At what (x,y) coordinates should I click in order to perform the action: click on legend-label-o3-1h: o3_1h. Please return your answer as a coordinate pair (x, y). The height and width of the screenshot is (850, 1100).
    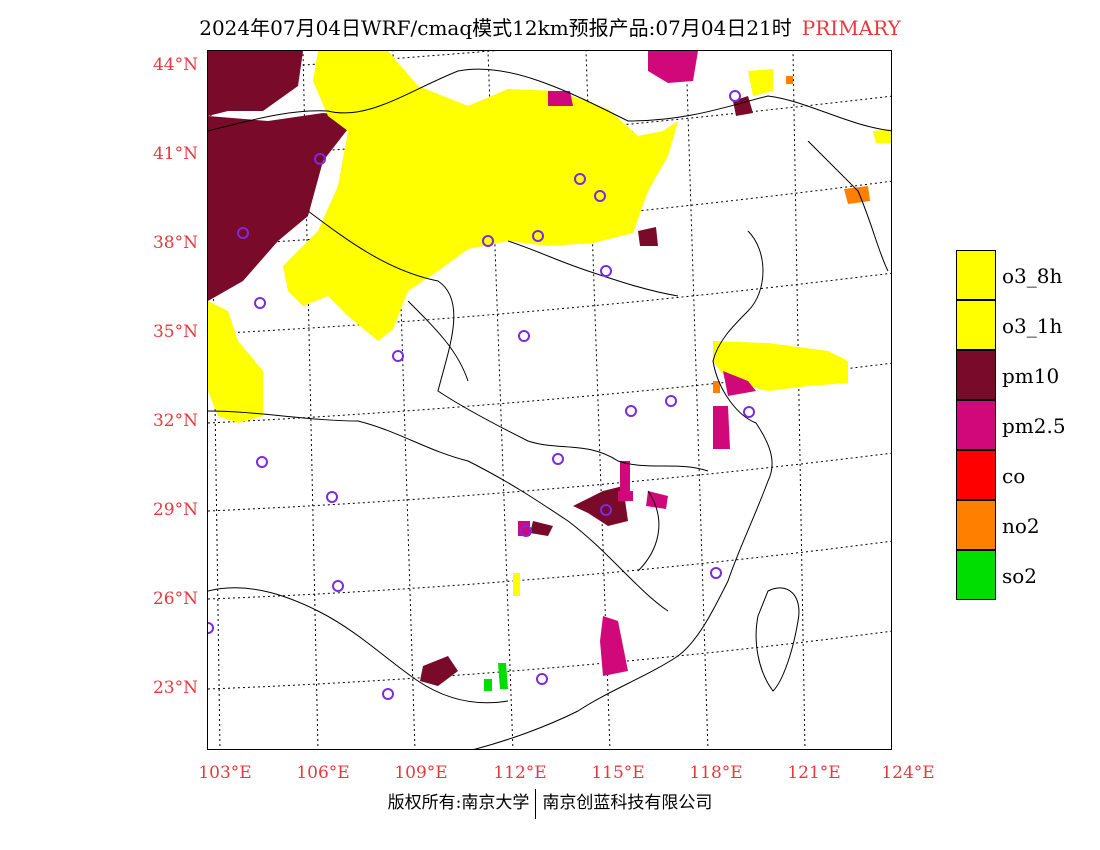
    Looking at the image, I should click on (1032, 326).